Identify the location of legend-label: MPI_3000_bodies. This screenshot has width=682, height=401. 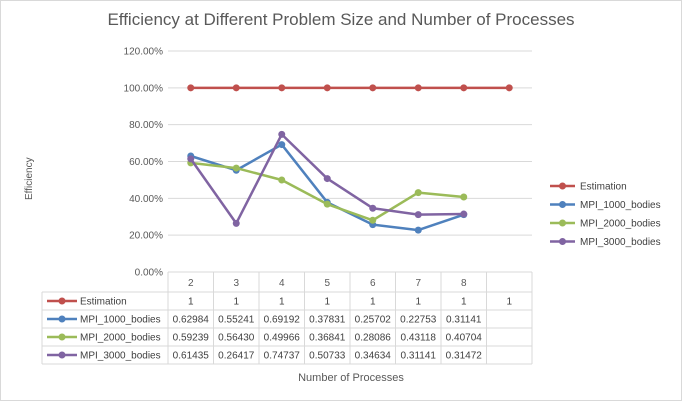
(620, 242).